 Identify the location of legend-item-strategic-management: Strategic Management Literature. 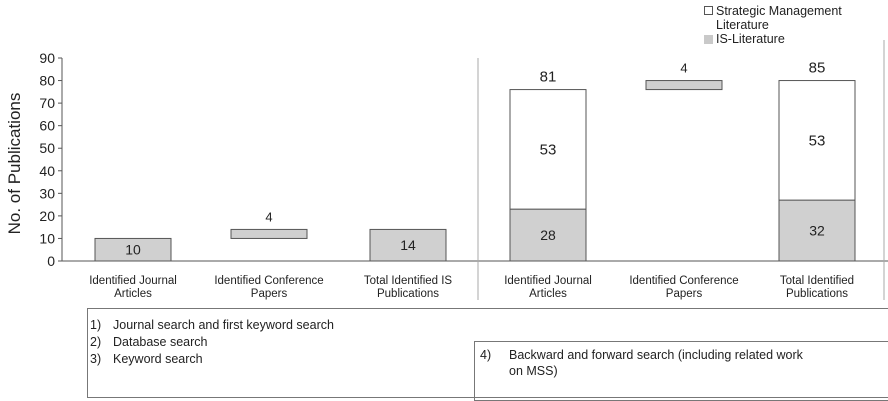
(796, 18).